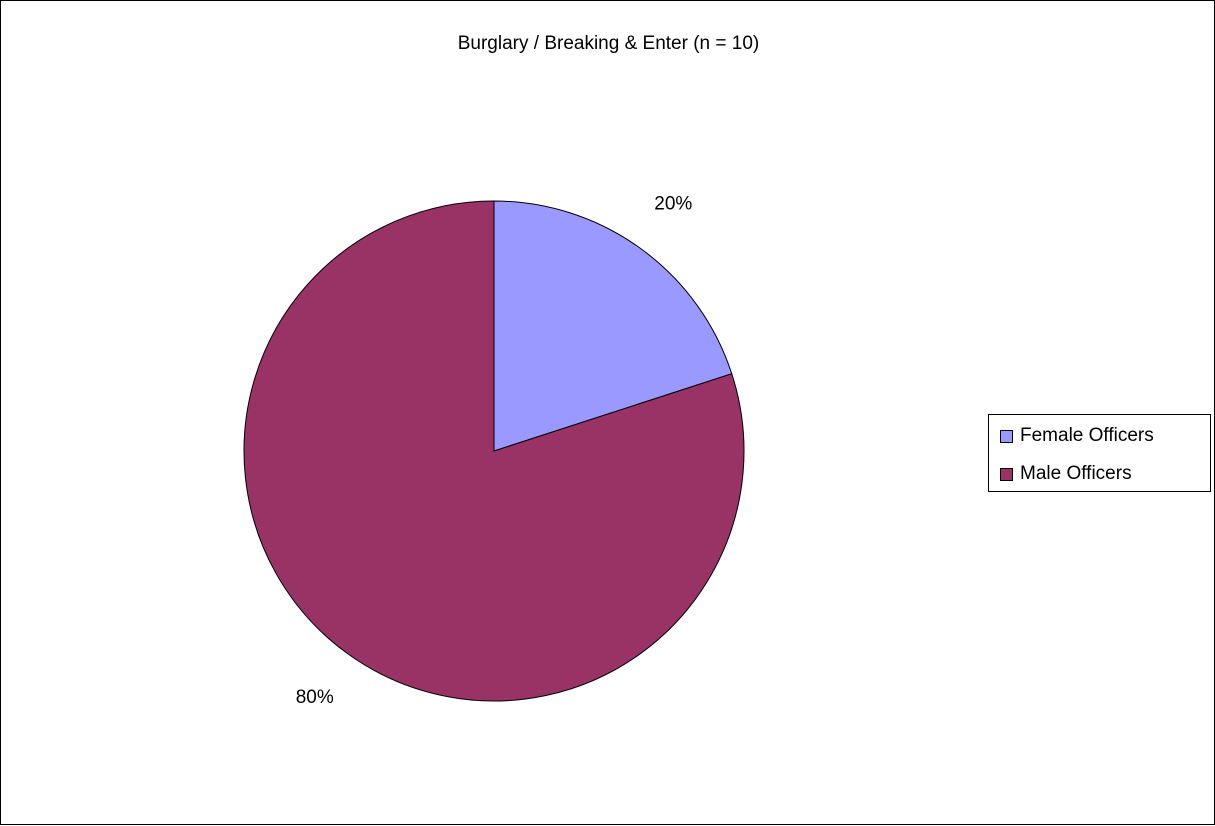 The width and height of the screenshot is (1215, 826). What do you see at coordinates (1076, 473) in the screenshot?
I see `legend-label-male-officers: Male Officers` at bounding box center [1076, 473].